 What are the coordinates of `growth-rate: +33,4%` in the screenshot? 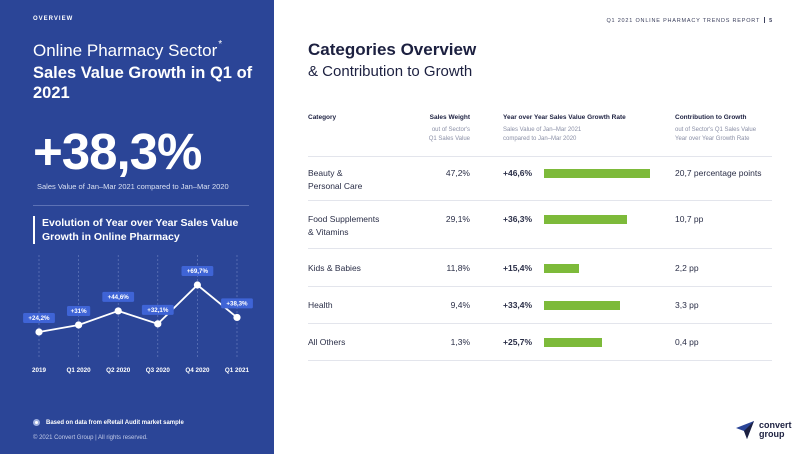 It's located at (518, 305).